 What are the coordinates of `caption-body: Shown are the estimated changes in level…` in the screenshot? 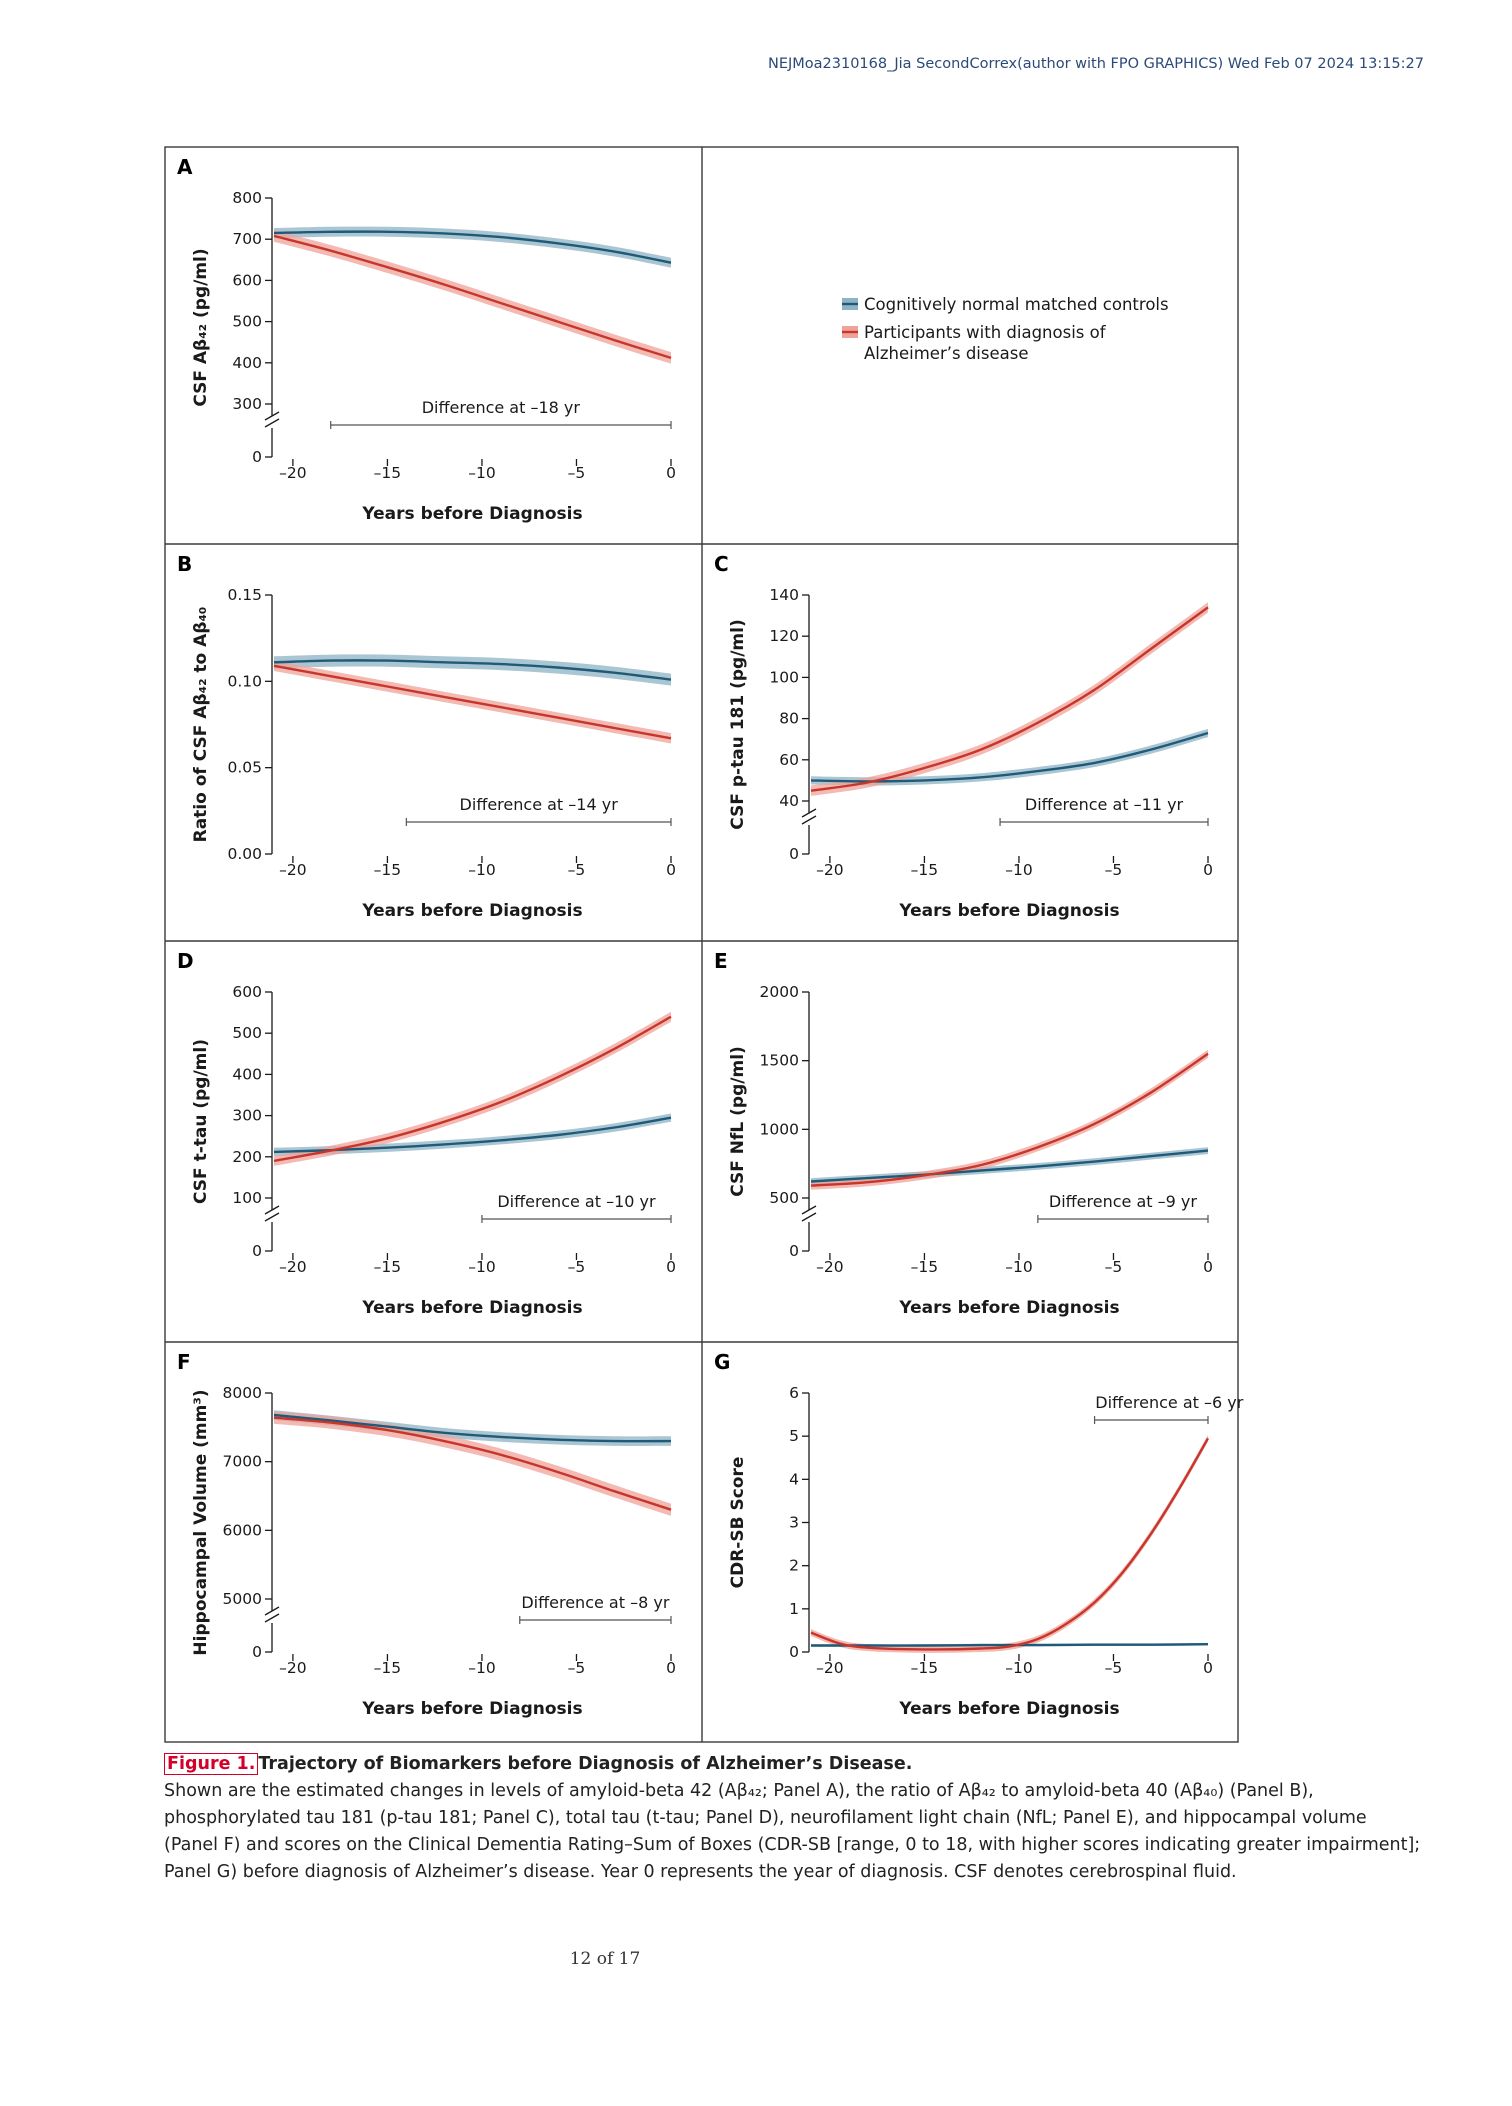 It's located at (792, 1831).